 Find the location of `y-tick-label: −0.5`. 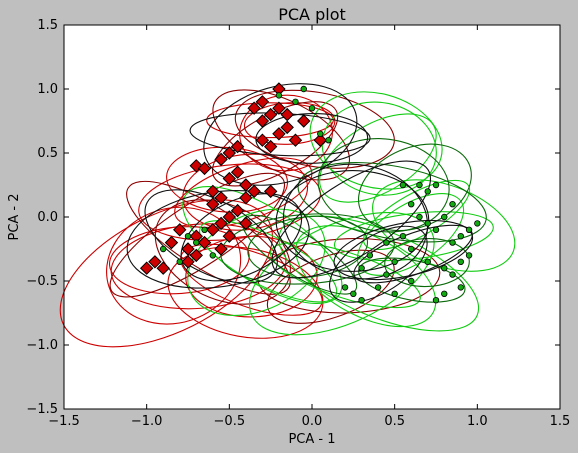

y-tick-label: −0.5 is located at coordinates (42, 281).